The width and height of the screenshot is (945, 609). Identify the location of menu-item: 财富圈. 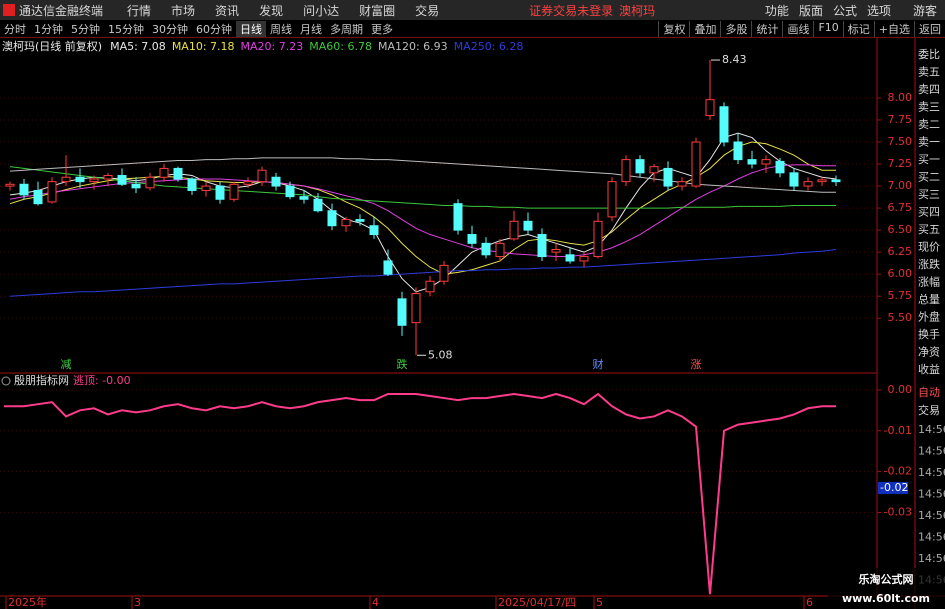
(377, 10).